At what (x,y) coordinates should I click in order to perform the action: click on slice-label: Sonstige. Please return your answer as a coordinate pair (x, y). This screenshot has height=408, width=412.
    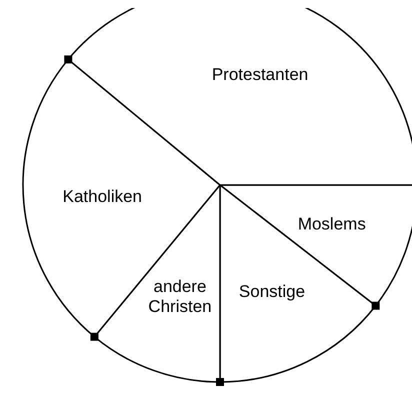
    Looking at the image, I should click on (272, 292).